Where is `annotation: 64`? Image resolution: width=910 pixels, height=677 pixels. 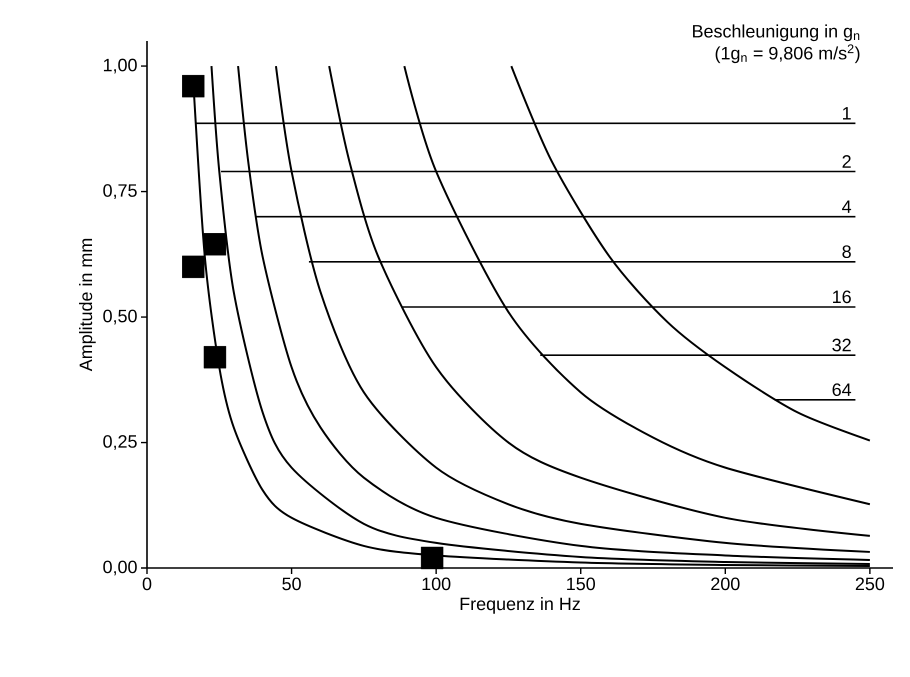
annotation: 64 is located at coordinates (842, 389).